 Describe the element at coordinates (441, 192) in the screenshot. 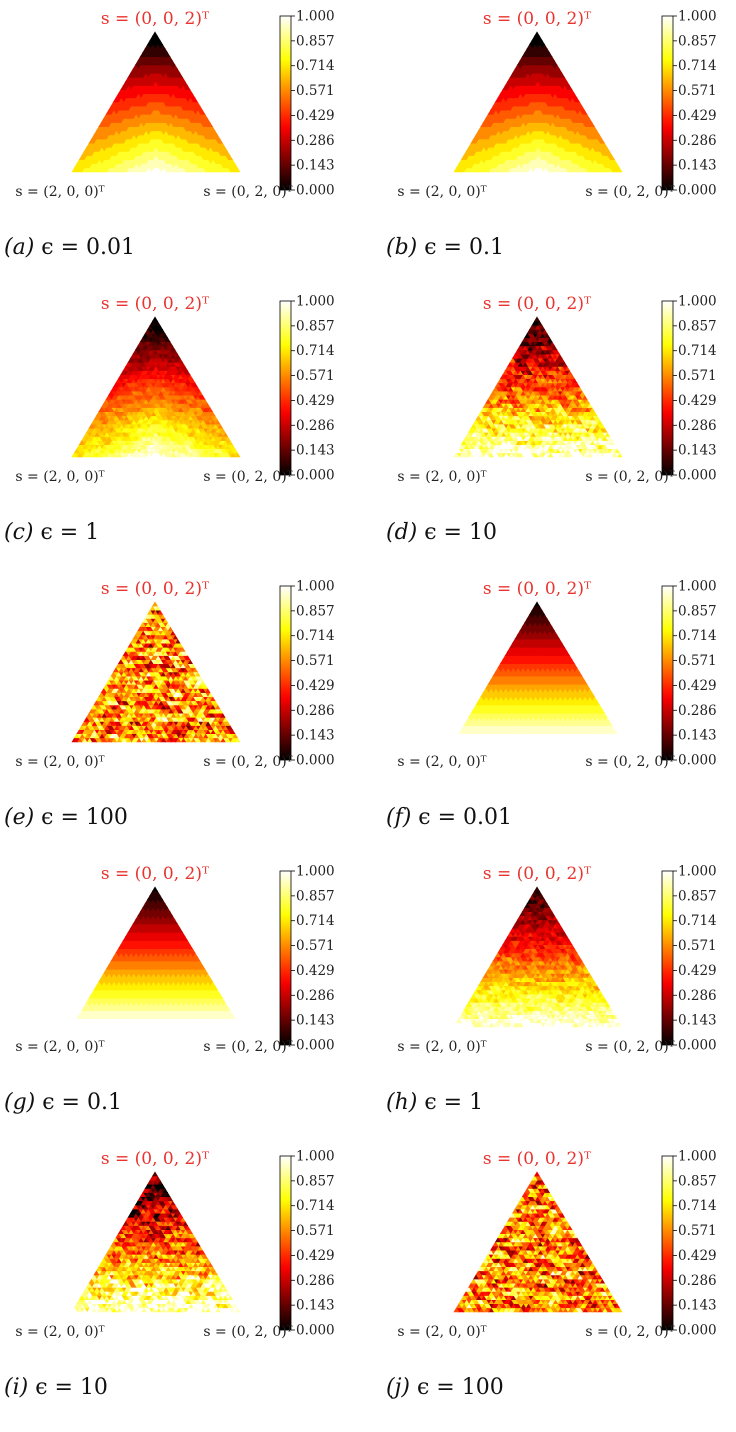

I see `vertex-label-left: s = (2, 0, 0)ᵀ` at that location.